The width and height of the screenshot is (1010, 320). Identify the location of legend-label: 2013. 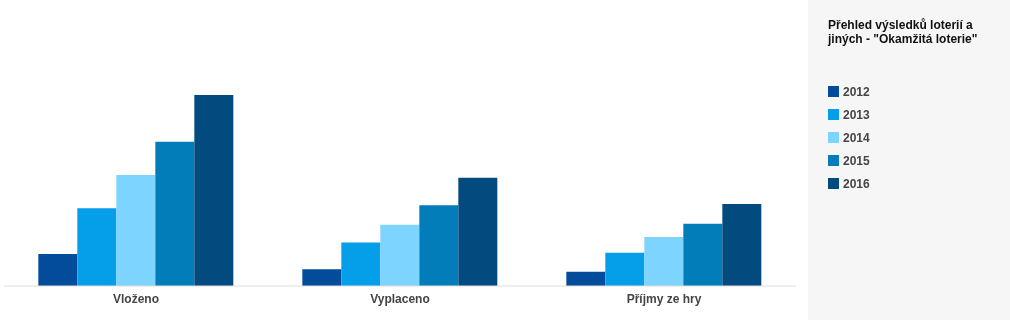
(856, 114).